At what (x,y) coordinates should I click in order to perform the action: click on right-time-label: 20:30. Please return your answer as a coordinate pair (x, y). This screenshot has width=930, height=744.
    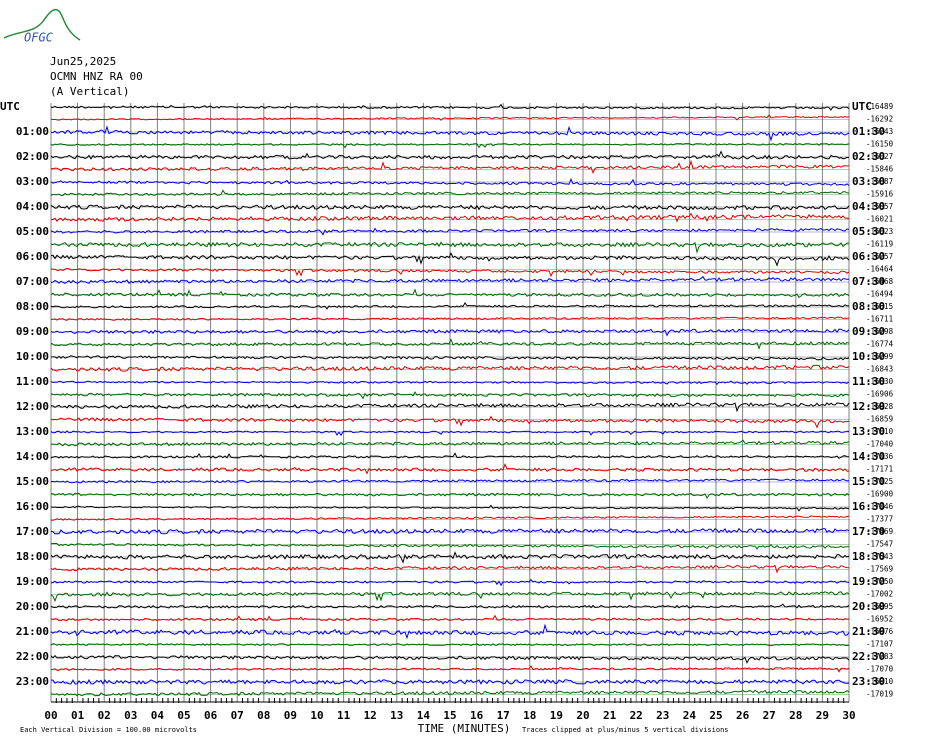
    Looking at the image, I should click on (868, 606).